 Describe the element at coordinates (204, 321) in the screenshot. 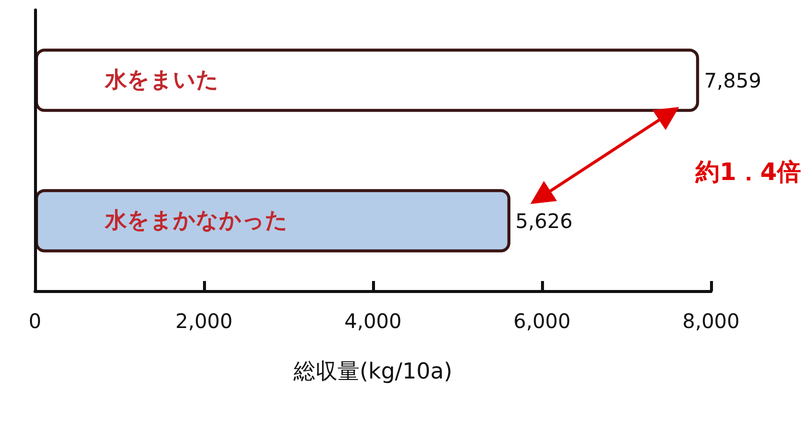

I see `x-tick-label: 2,000` at that location.